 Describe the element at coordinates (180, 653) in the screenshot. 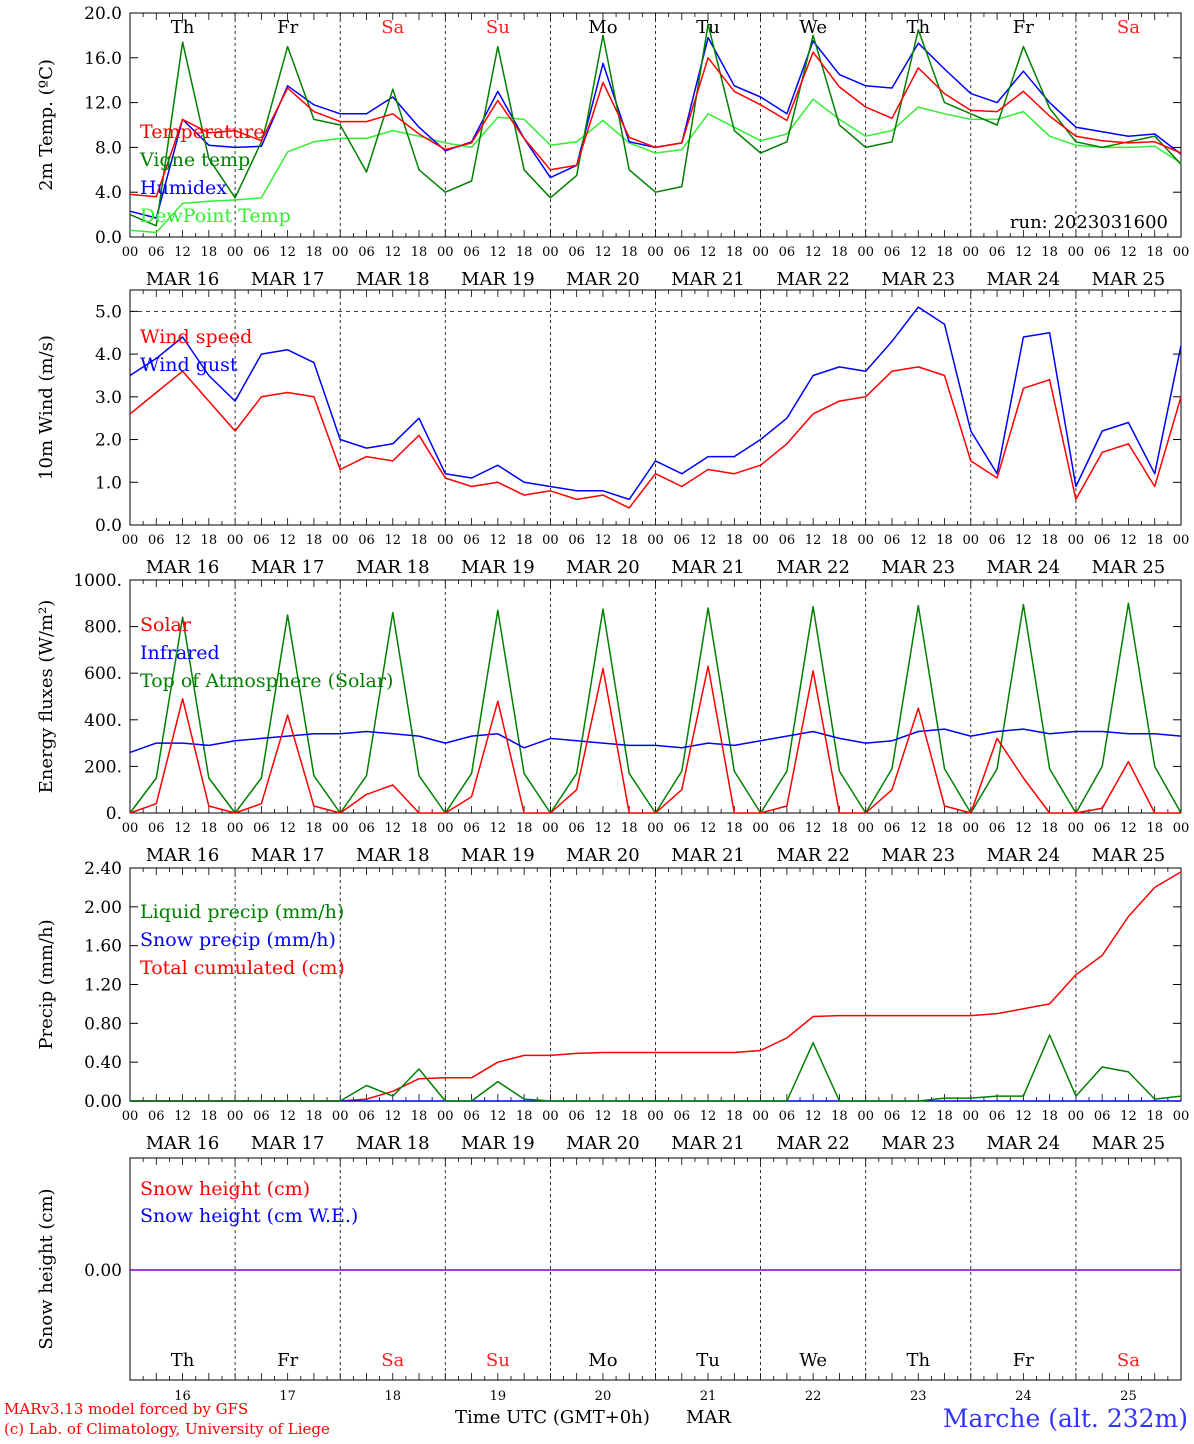

I see `legend-entry: Infrared` at that location.